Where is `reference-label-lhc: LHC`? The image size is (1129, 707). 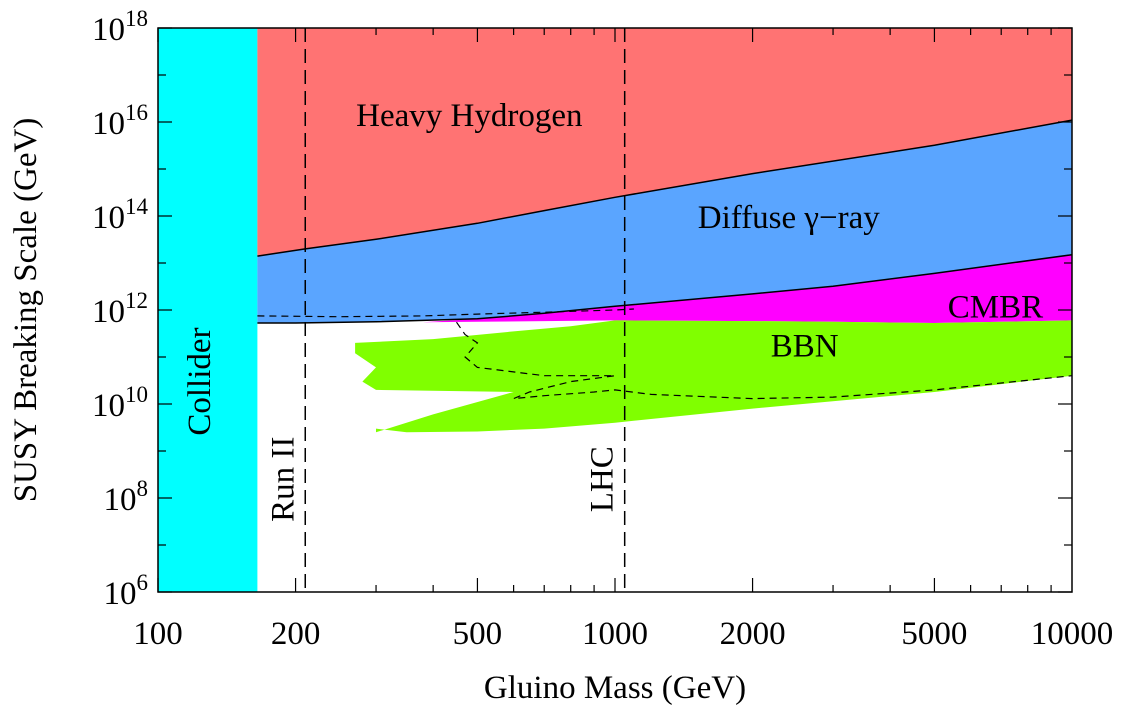 reference-label-lhc: LHC is located at coordinates (603, 479).